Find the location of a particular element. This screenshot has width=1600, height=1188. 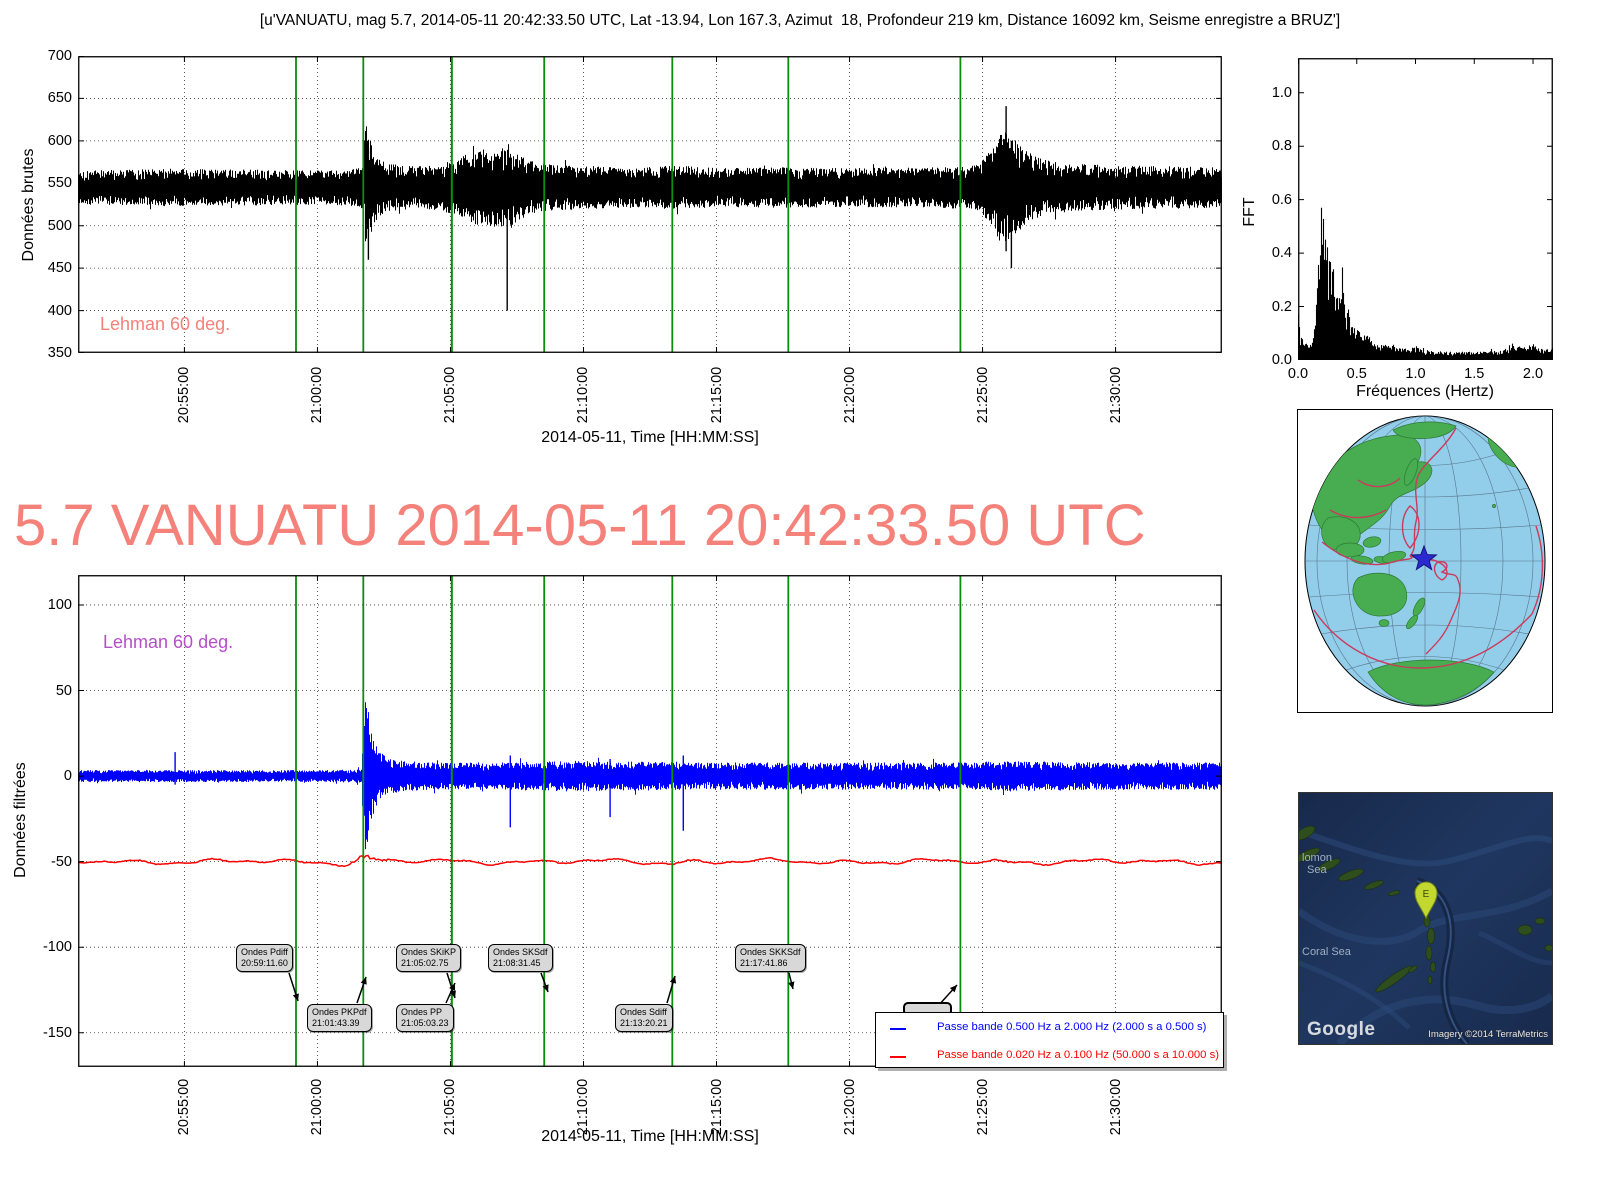

global-map-panel is located at coordinates (1425, 561).